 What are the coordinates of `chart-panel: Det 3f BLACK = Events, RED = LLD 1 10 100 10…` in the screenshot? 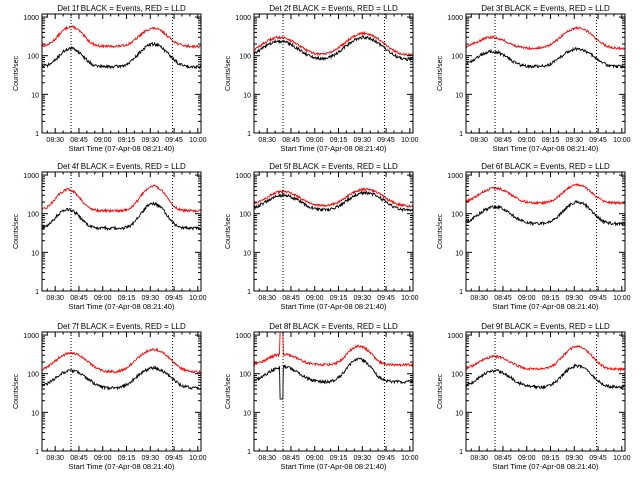 It's located at (534, 78).